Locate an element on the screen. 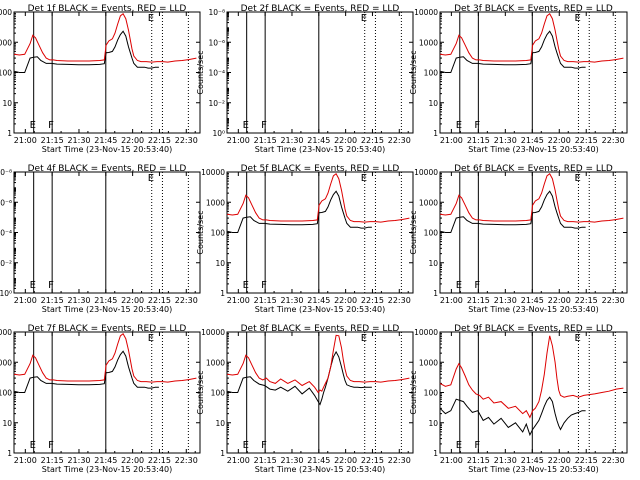  panel-title: Det 6f BLACK = Events, RED = LLD is located at coordinates (533, 169).